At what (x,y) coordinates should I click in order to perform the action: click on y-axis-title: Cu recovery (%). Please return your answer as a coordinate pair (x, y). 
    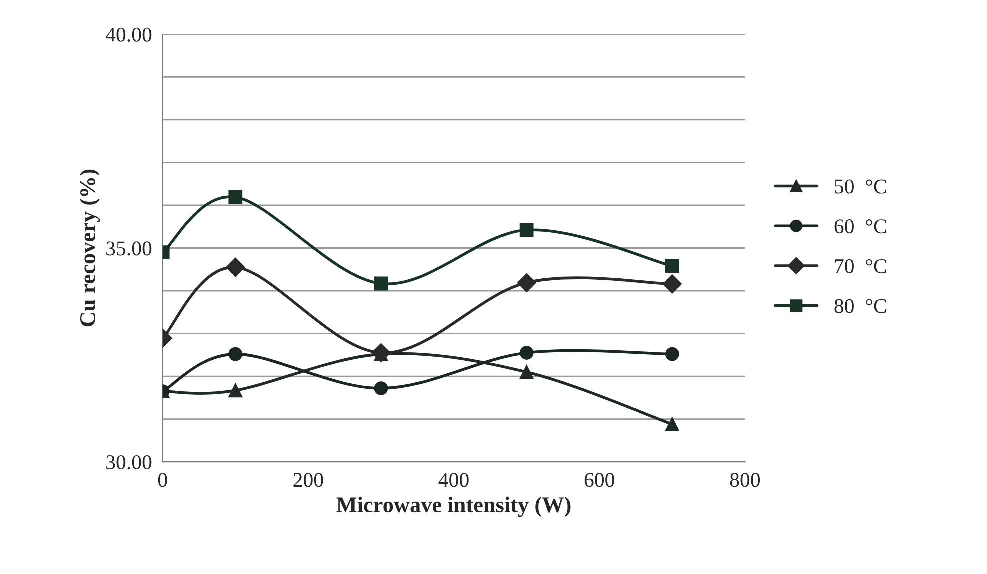
    Looking at the image, I should click on (90, 248).